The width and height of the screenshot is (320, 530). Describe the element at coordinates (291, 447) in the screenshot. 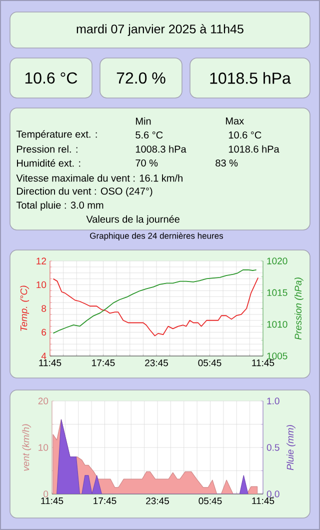

I see `y2-axis-title: Pluie (mm)` at that location.